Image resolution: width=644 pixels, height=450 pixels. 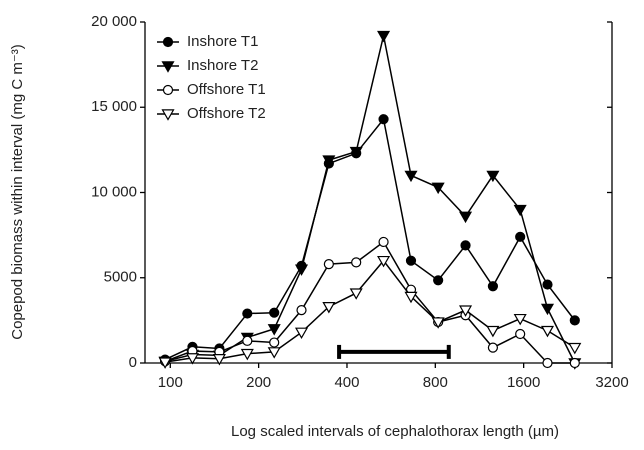 What do you see at coordinates (222, 65) in the screenshot?
I see `legend-label: Inshore T2` at bounding box center [222, 65].